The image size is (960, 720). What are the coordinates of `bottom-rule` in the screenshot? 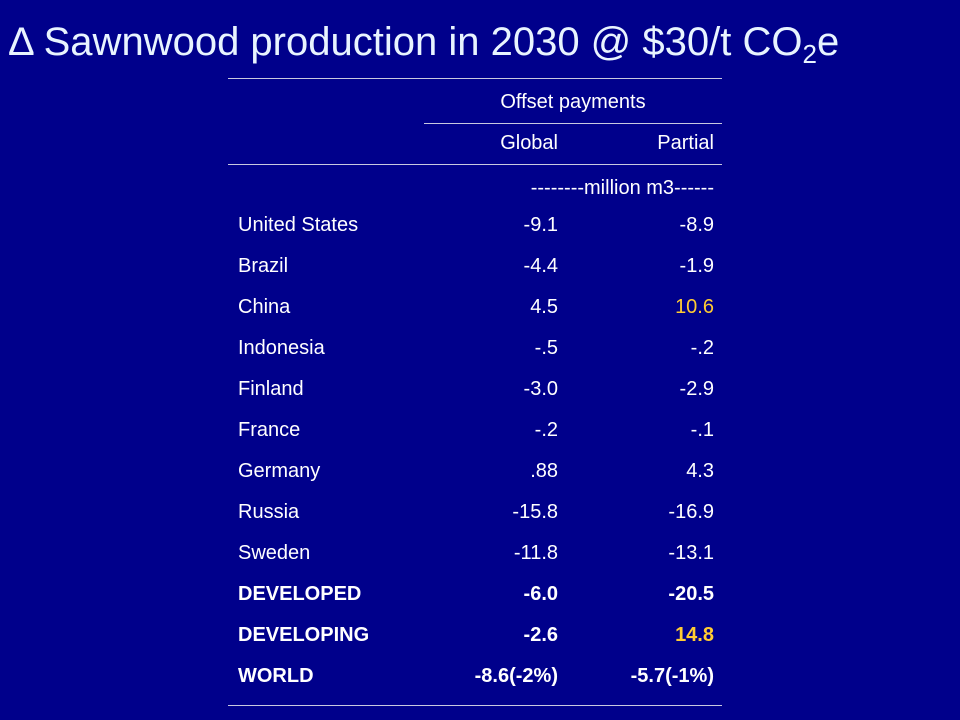 It's located at (475, 705).